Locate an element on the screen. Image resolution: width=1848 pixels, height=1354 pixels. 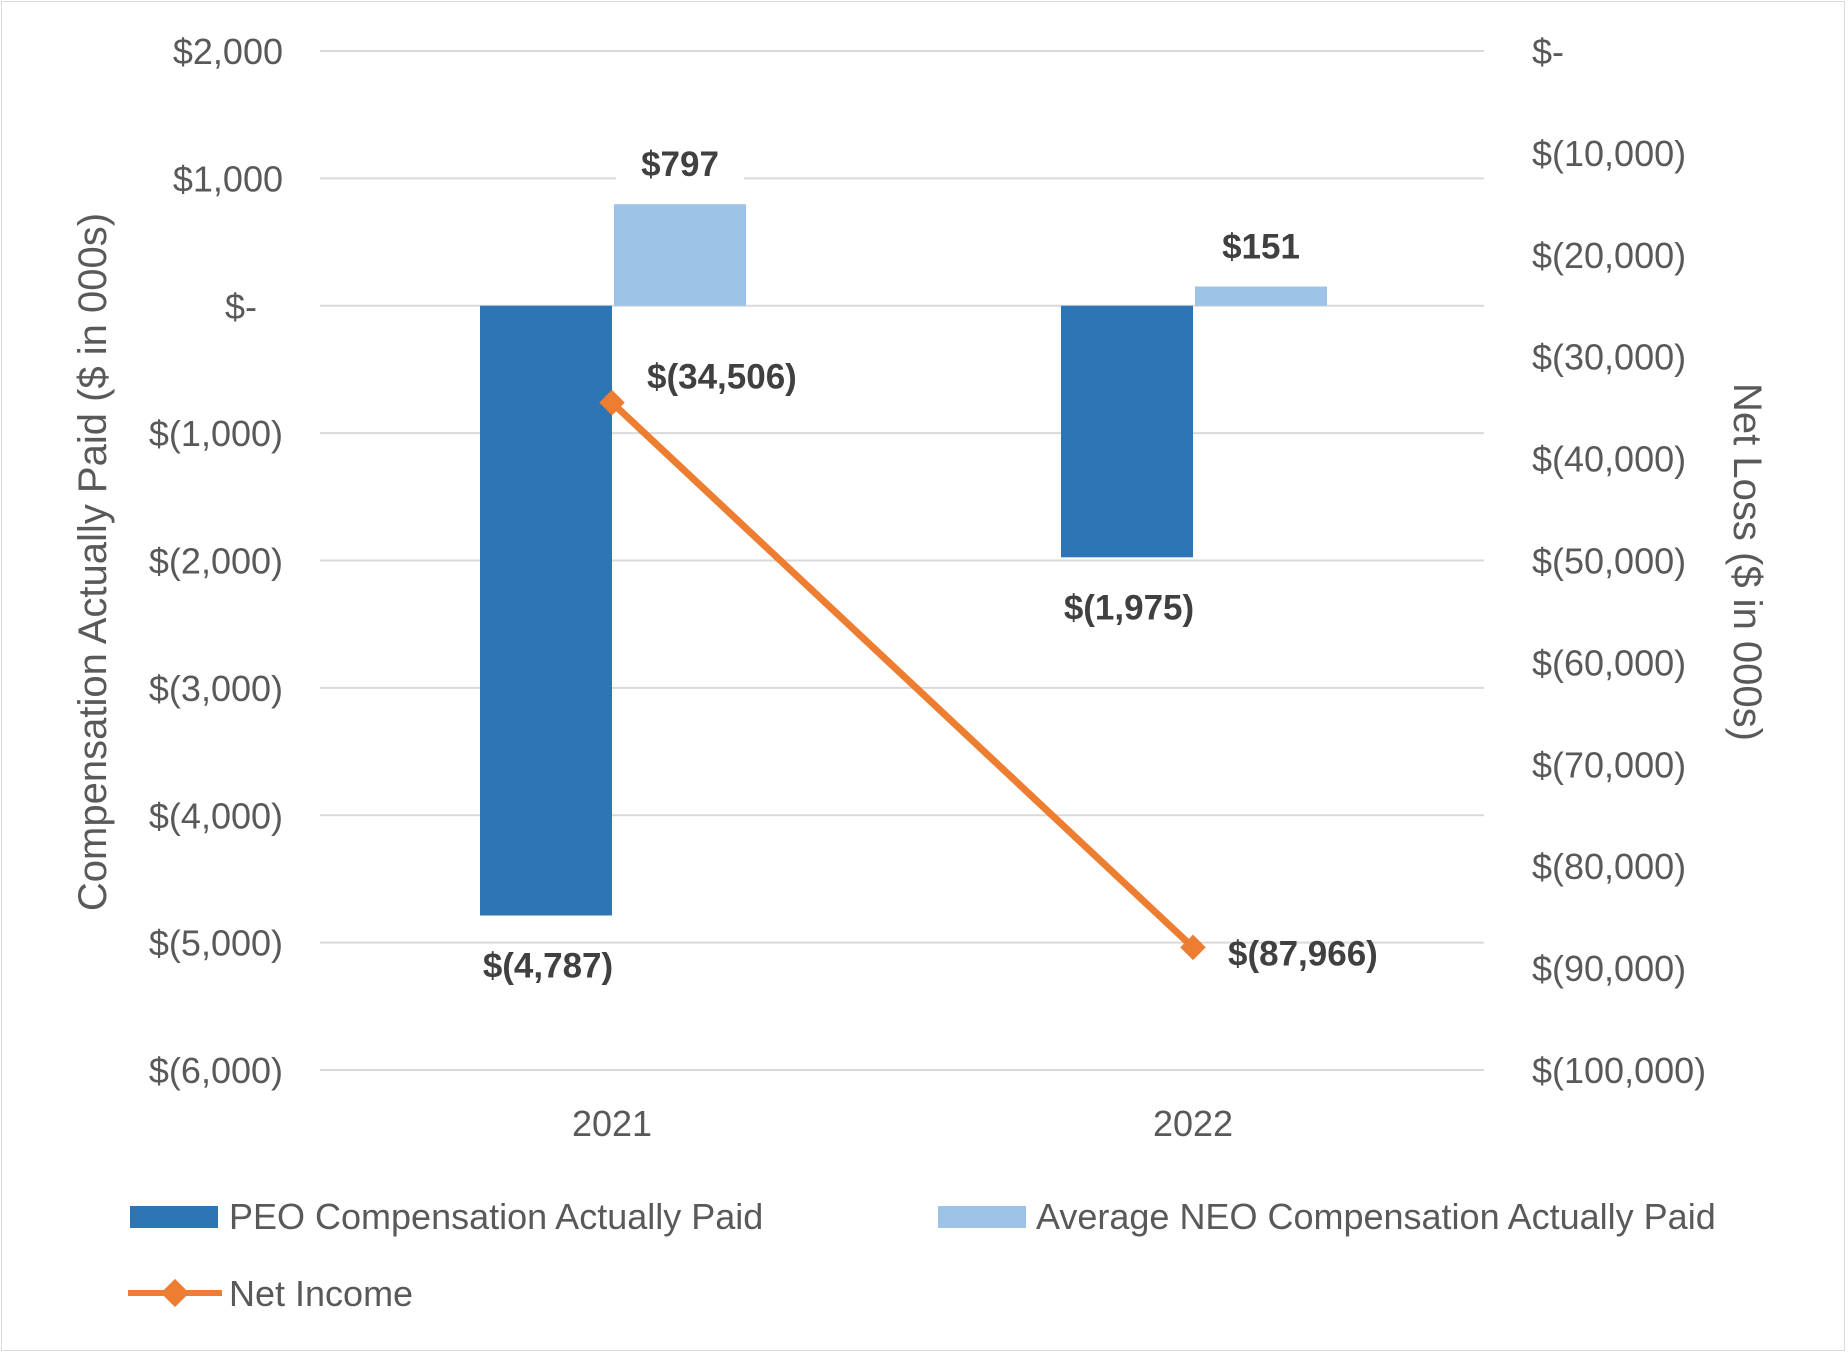
y2-tick-label-8: $(80,000) is located at coordinates (1609, 866).